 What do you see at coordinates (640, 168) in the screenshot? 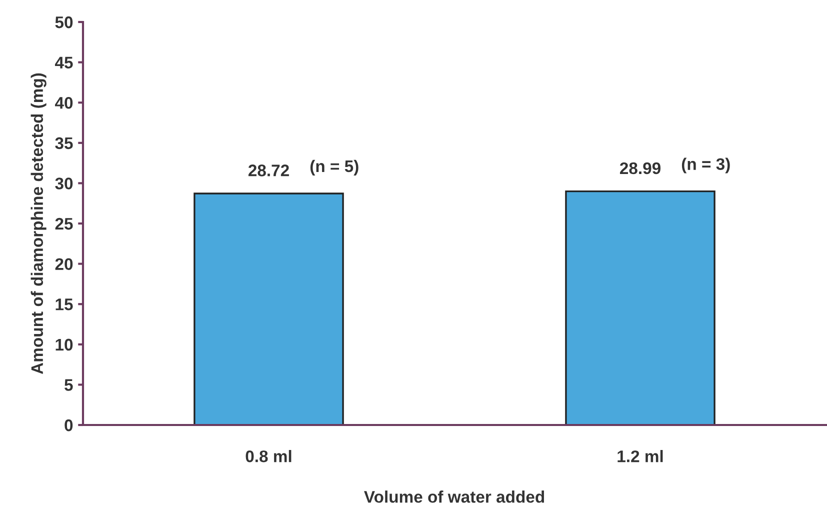
I see `data-label: 28.99` at bounding box center [640, 168].